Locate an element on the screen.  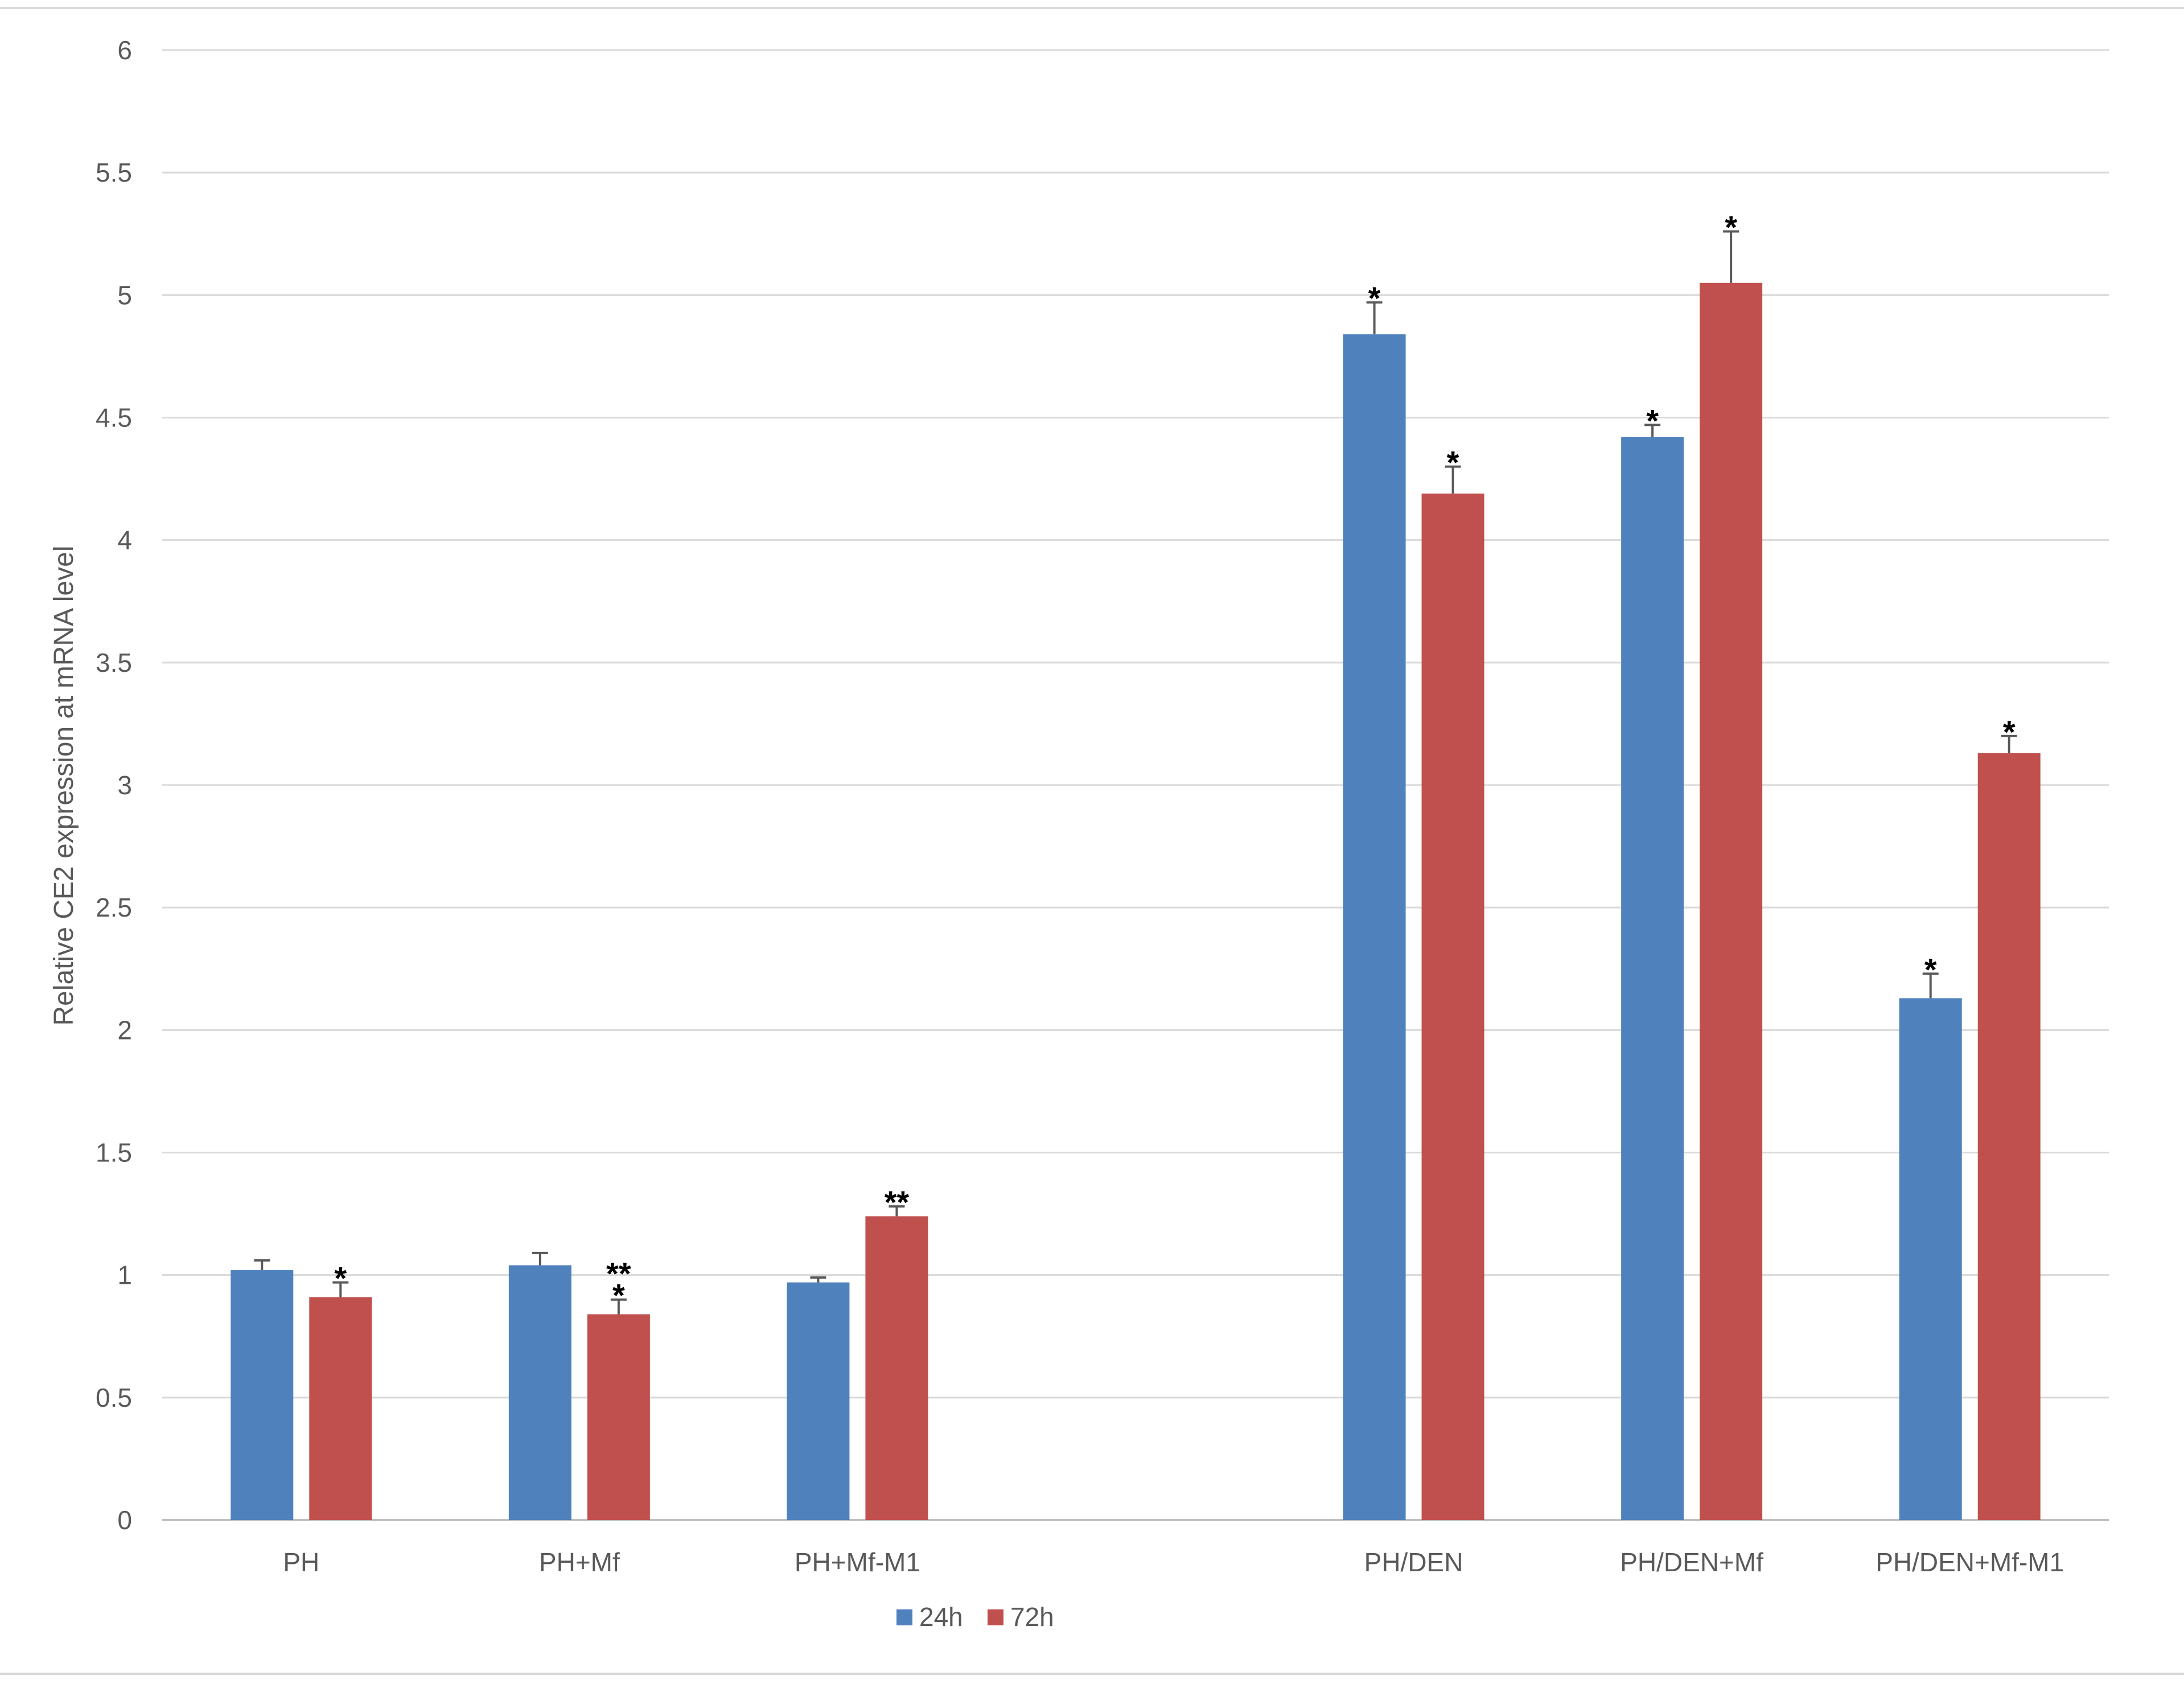
y-tick-label: 0.5 is located at coordinates (114, 1397).